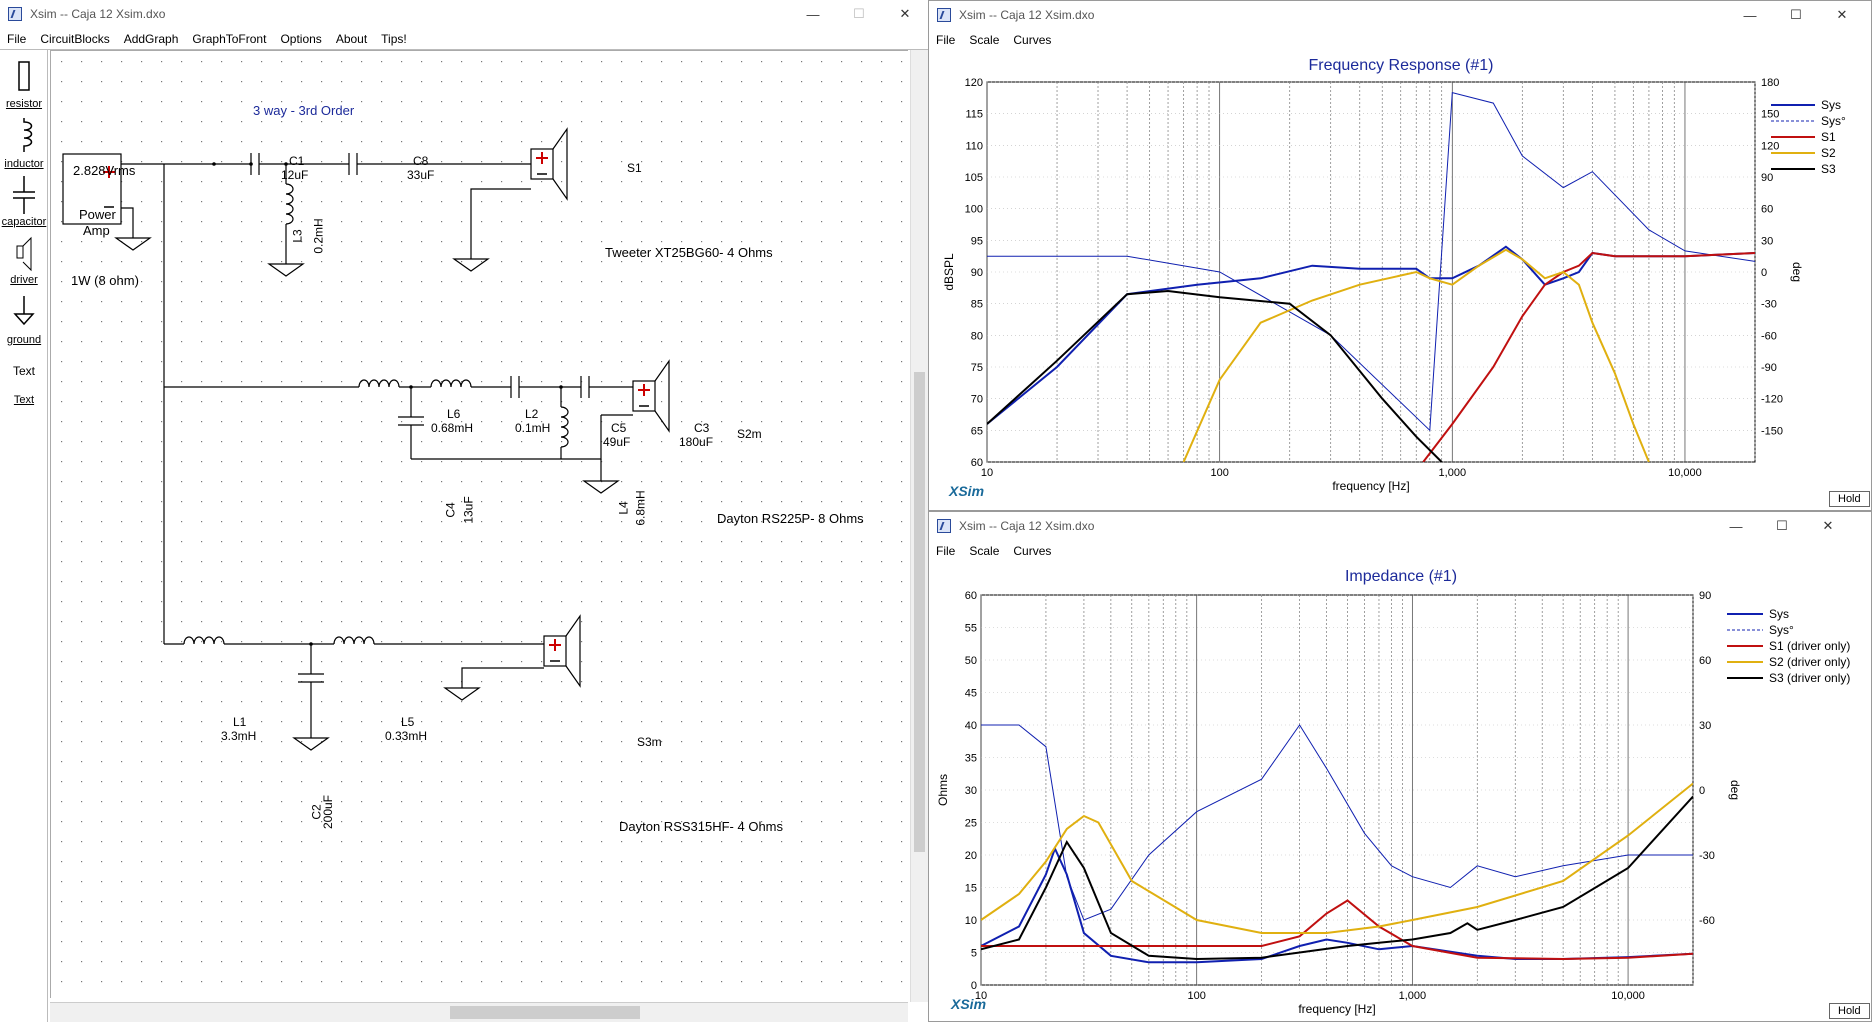  What do you see at coordinates (533, 428) in the screenshot?
I see `l2-value: 0.1mH` at bounding box center [533, 428].